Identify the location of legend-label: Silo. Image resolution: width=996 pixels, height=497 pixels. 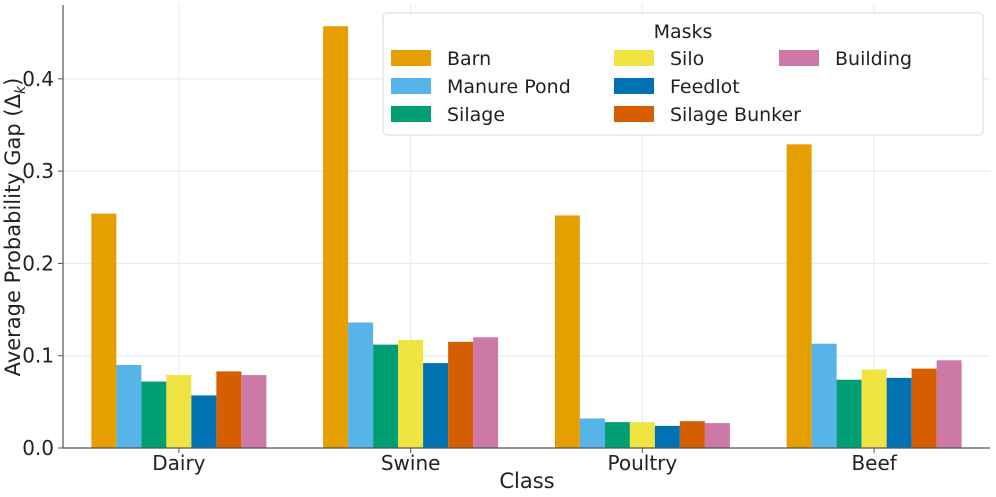
(687, 59).